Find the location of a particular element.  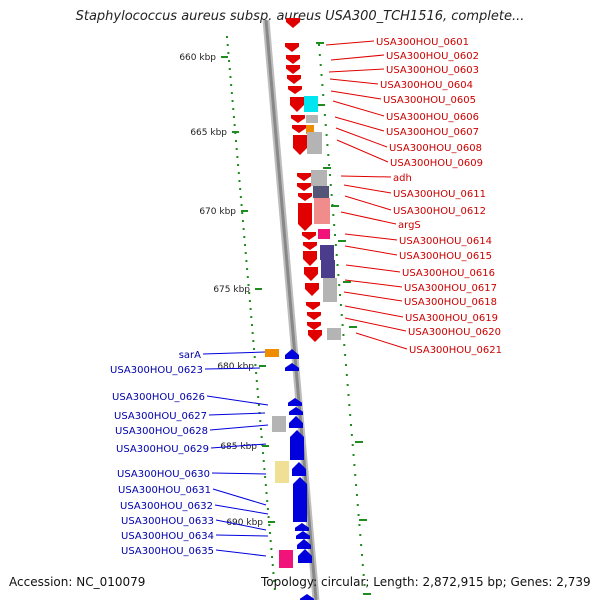

reverse-gene-label: sarA is located at coordinates (190, 355).